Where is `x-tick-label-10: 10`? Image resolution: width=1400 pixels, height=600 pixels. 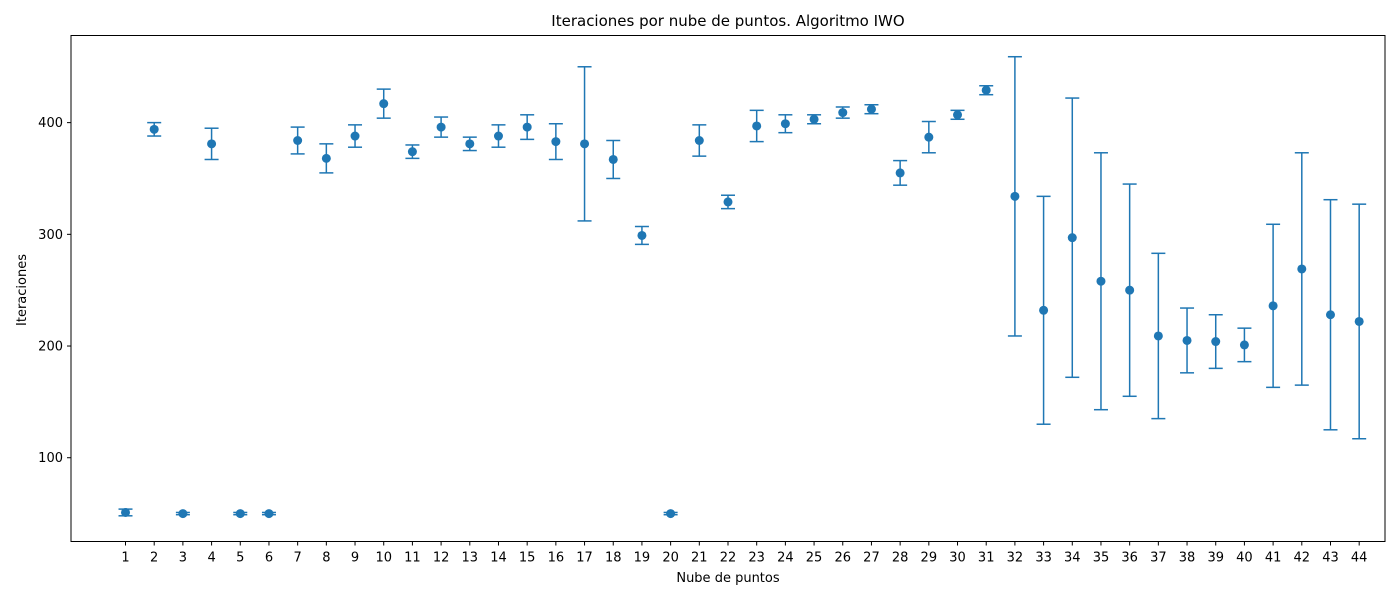 x-tick-label-10: 10 is located at coordinates (383, 558).